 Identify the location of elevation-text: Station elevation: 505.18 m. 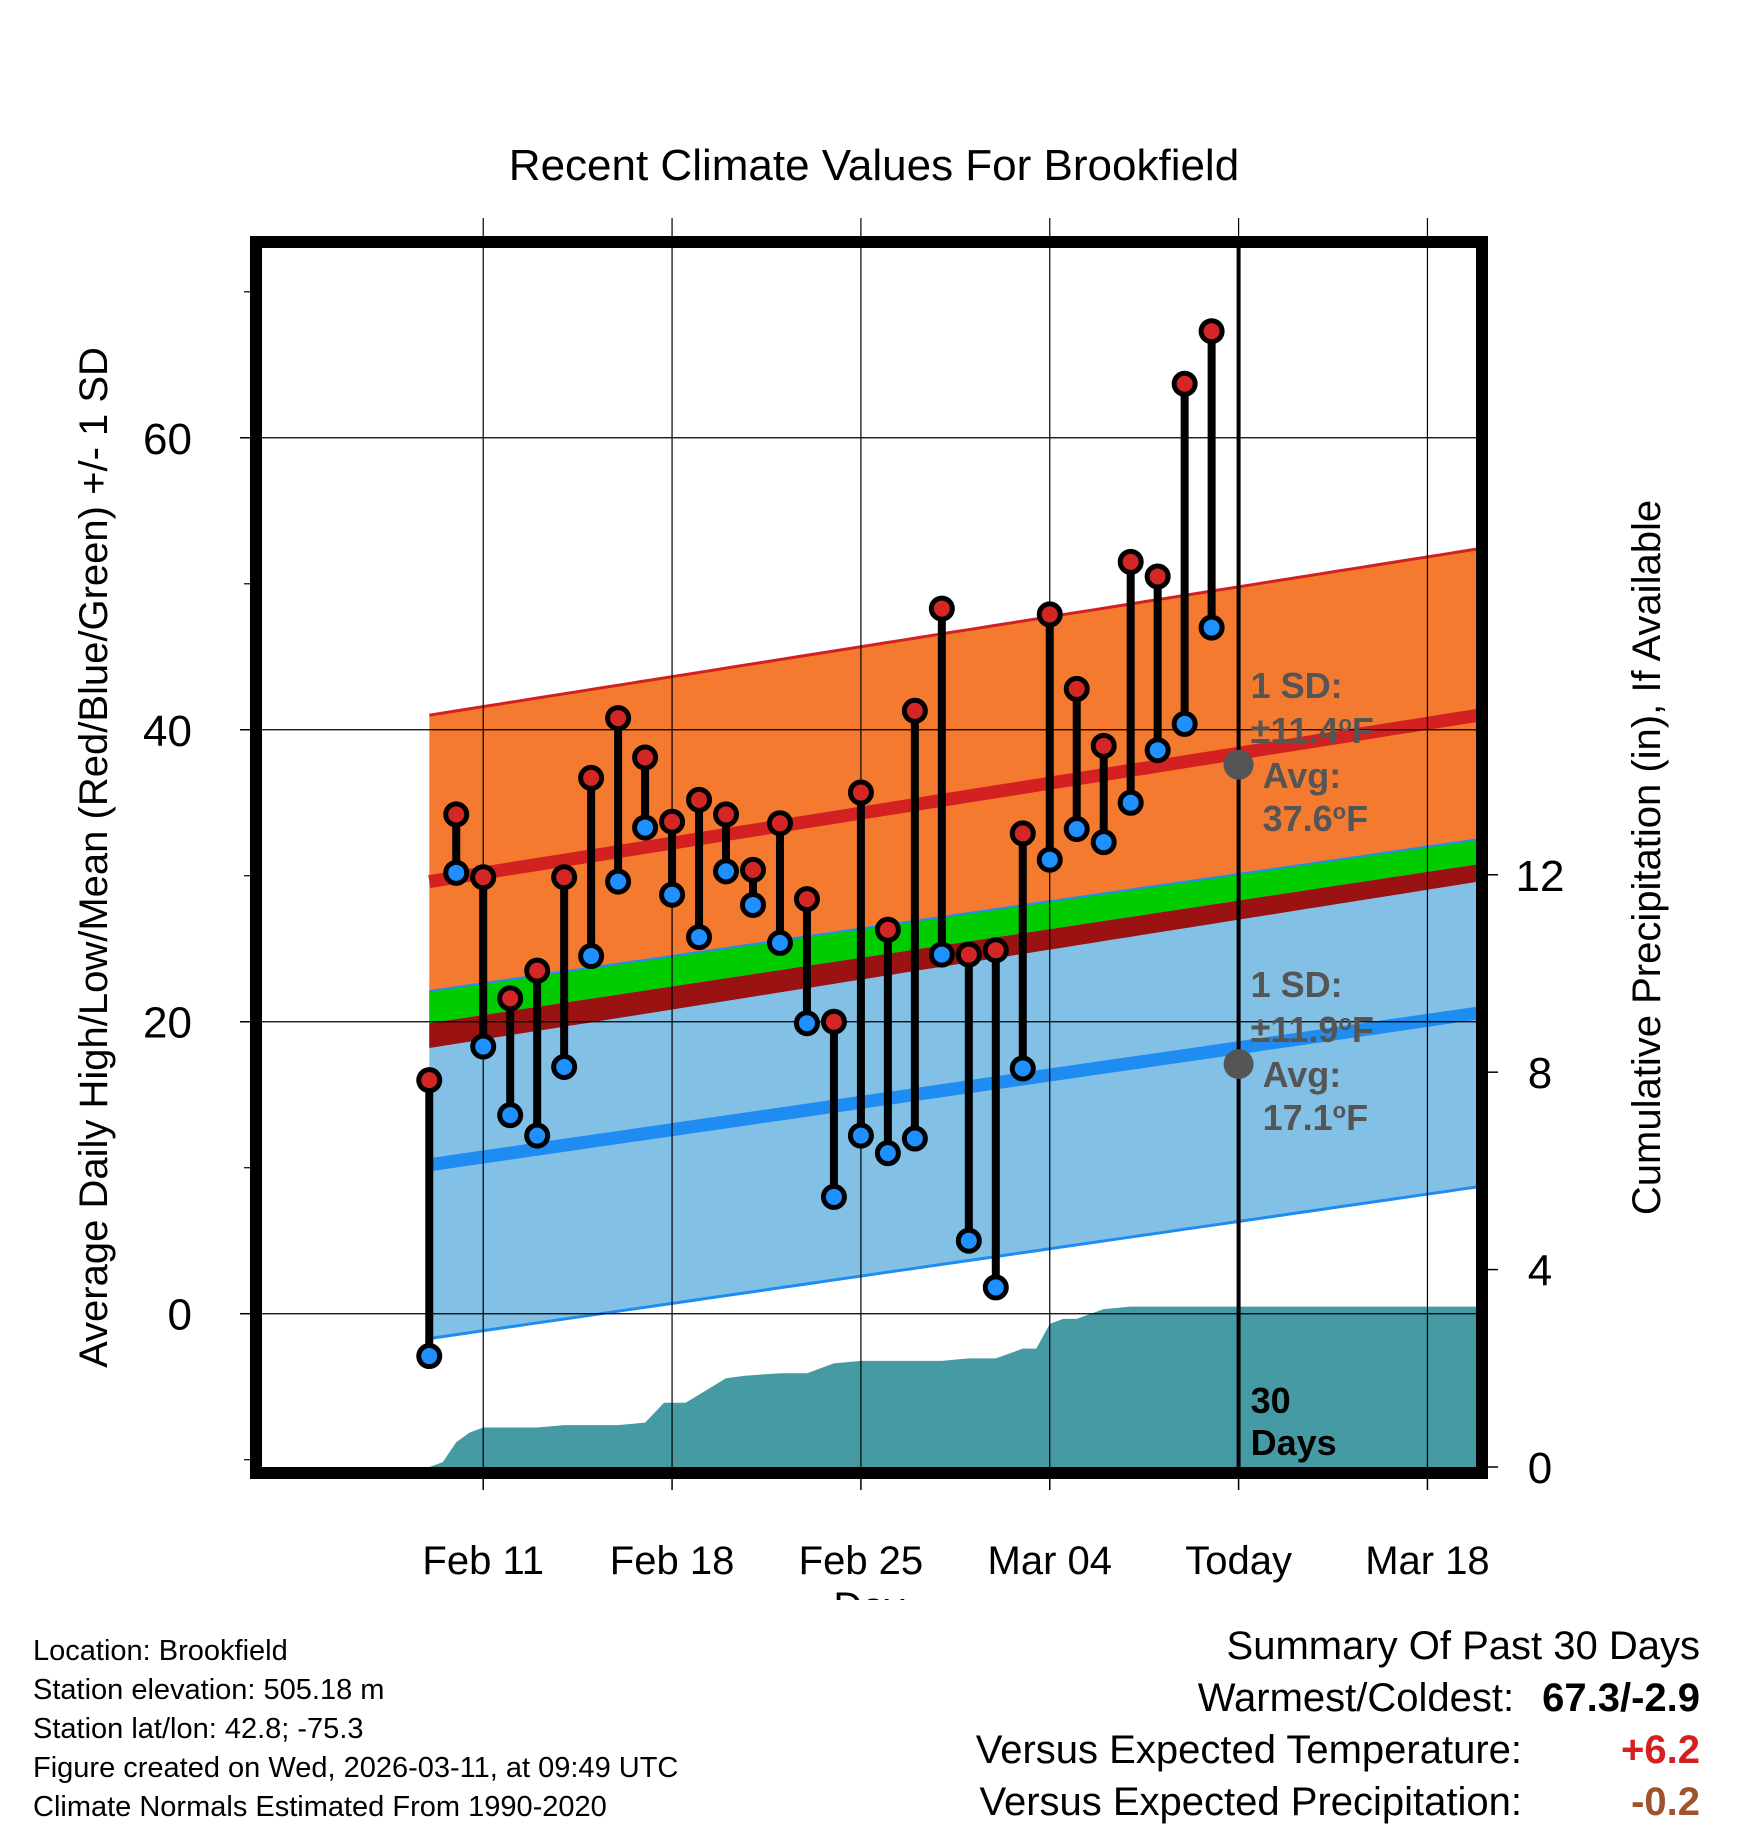
(209, 1690).